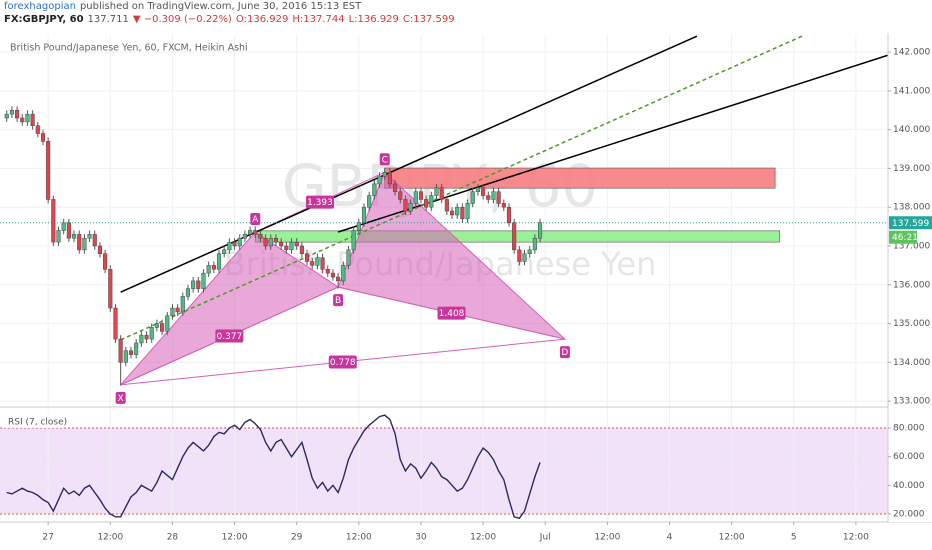 The width and height of the screenshot is (932, 550). I want to click on pattern-point-label: D, so click(564, 353).